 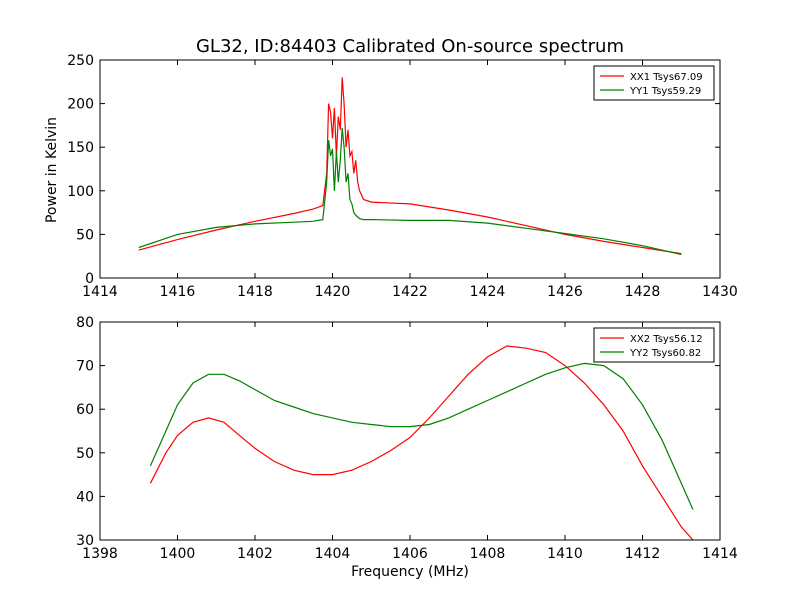 I want to click on x-tick-label: 1420, so click(x=333, y=292).